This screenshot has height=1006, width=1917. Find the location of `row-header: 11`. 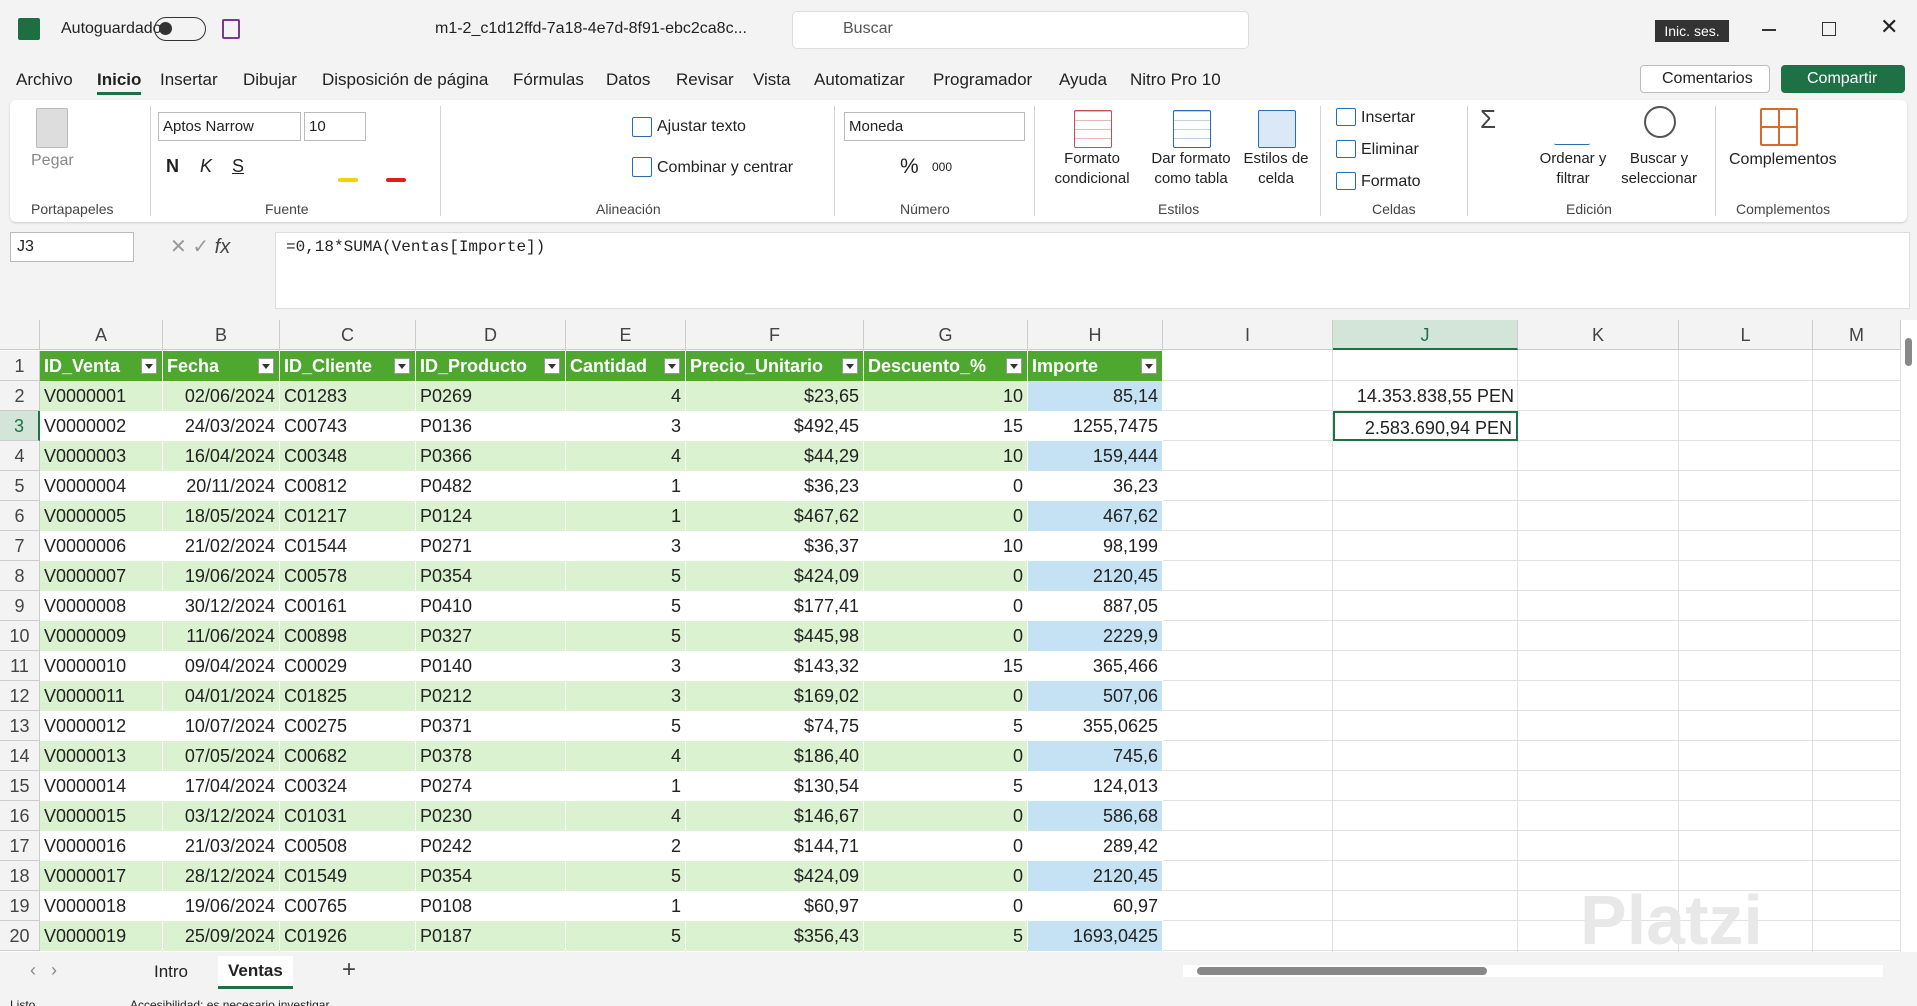

row-header: 11 is located at coordinates (20, 666).